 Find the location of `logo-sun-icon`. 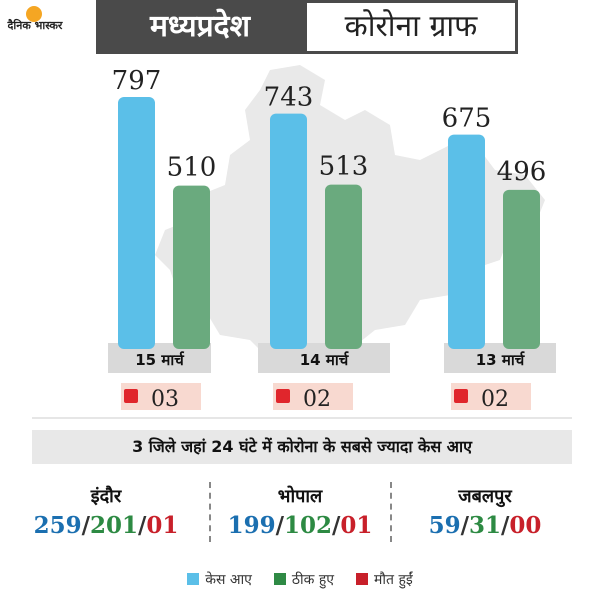

logo-sun-icon is located at coordinates (34, 14).